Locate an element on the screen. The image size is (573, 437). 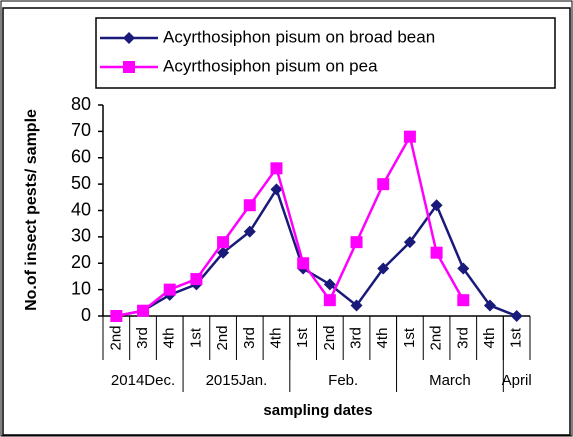
y-tick-label: 40 is located at coordinates (81, 209).